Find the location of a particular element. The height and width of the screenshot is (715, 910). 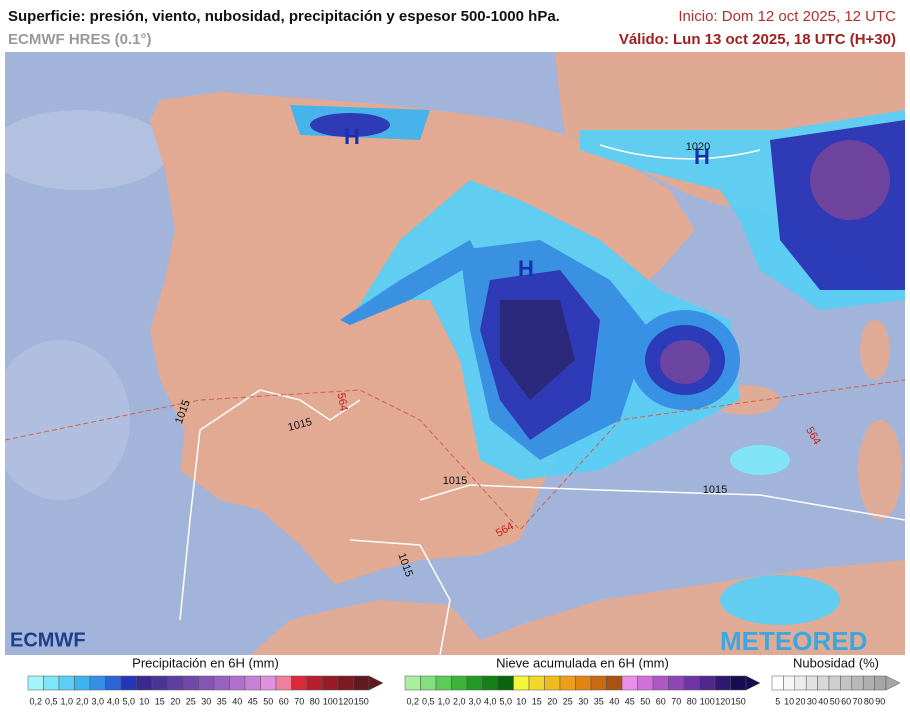

model: ECMWF HRES (0.1°) is located at coordinates (80, 39).